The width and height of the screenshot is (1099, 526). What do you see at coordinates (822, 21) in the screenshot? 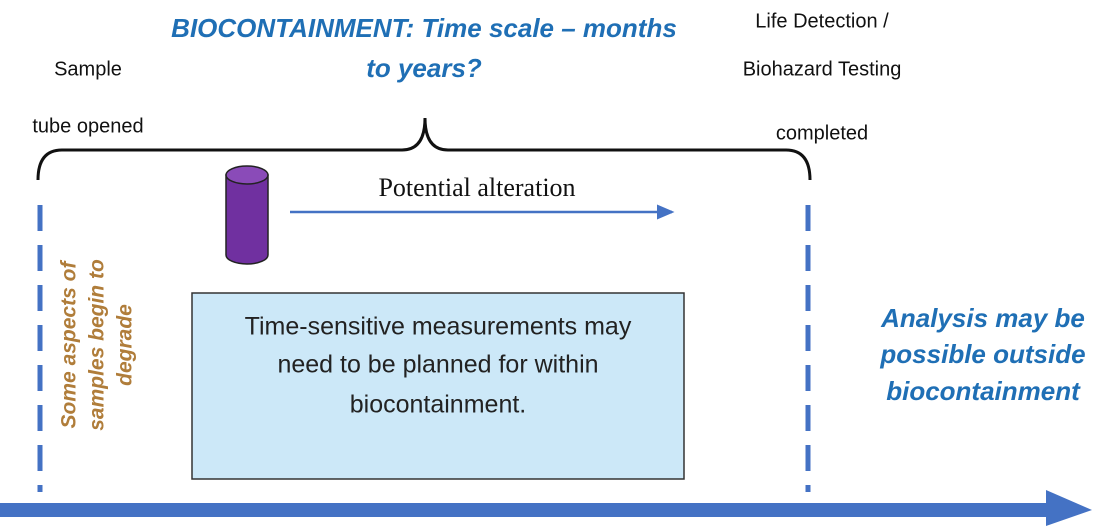
I see `end-label: Life Detection /` at bounding box center [822, 21].